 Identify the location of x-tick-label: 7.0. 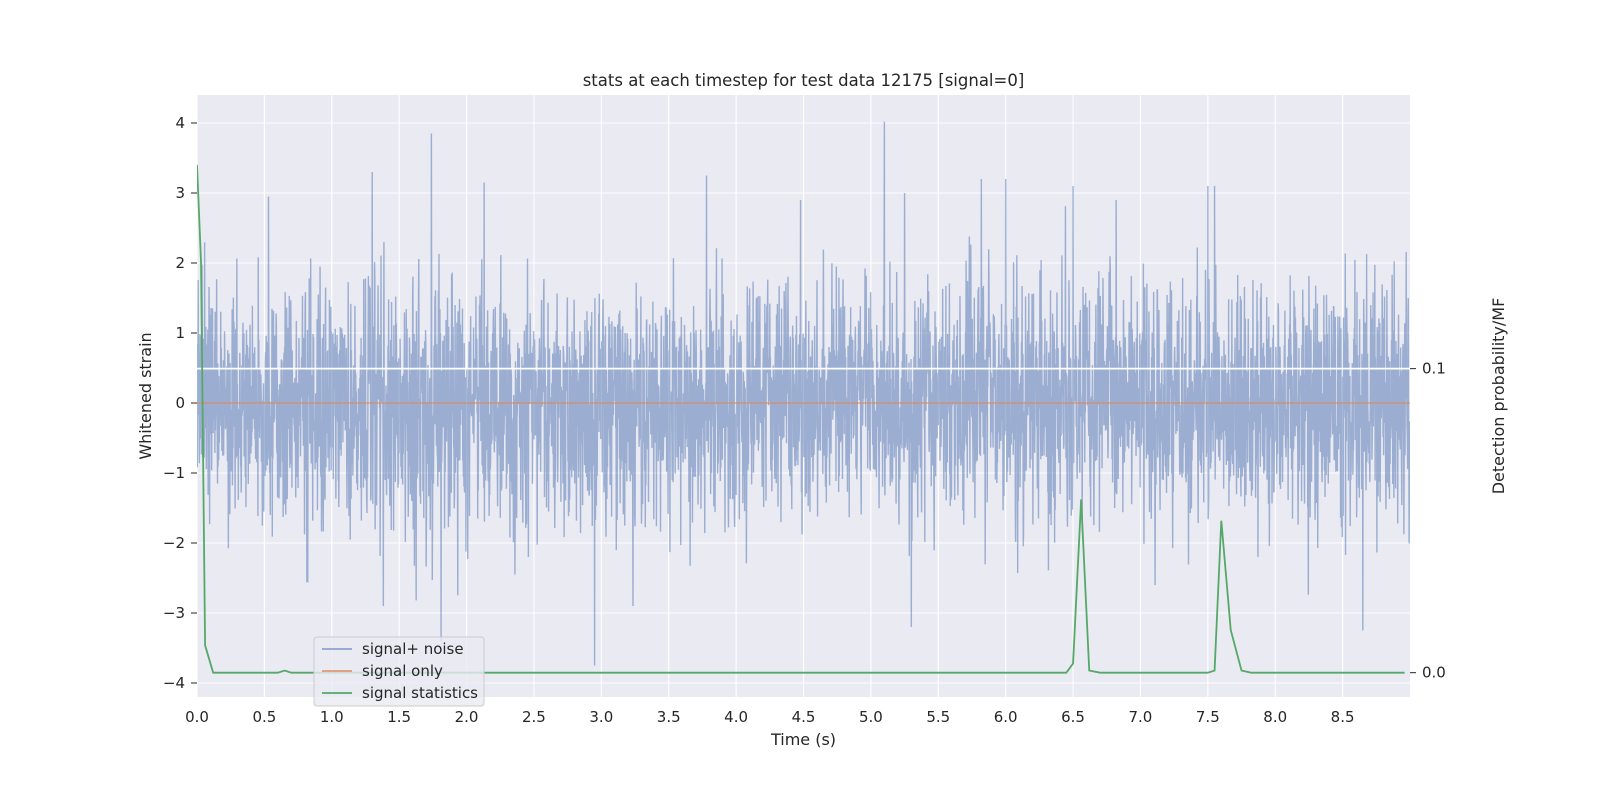
(1141, 717).